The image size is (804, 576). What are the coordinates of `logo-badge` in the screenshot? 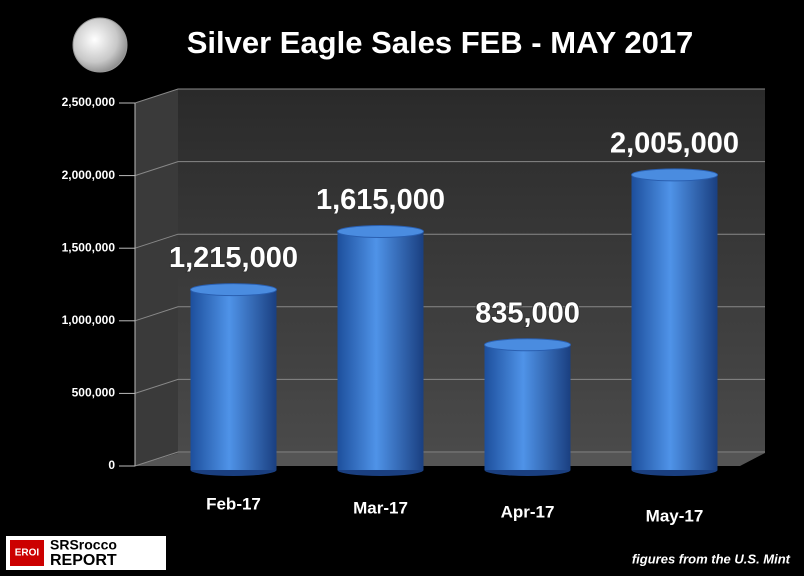 It's located at (27, 553).